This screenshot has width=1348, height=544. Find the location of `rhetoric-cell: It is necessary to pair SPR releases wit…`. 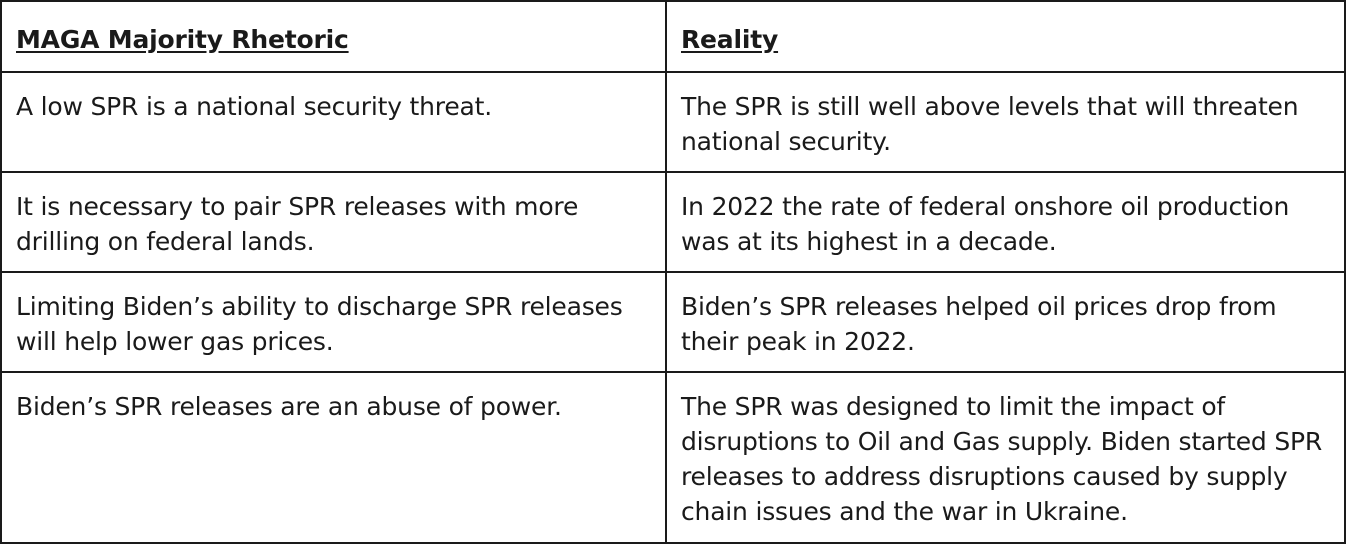

rhetoric-cell: It is necessary to pair SPR releases wit… is located at coordinates (333, 222).